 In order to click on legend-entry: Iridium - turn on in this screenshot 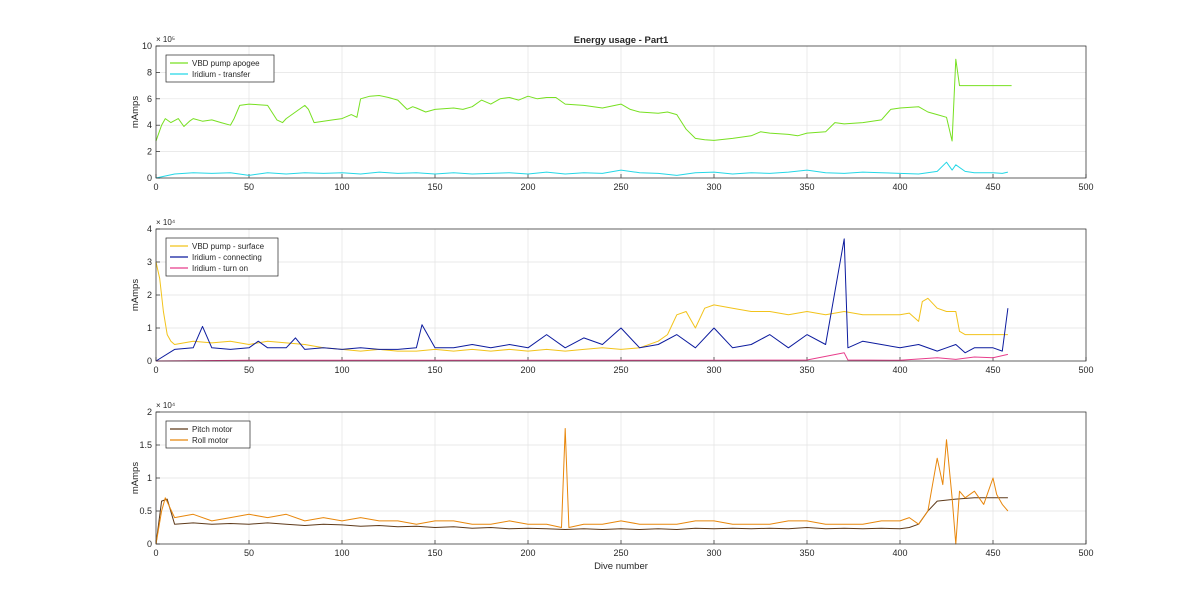, I will do `click(220, 268)`.